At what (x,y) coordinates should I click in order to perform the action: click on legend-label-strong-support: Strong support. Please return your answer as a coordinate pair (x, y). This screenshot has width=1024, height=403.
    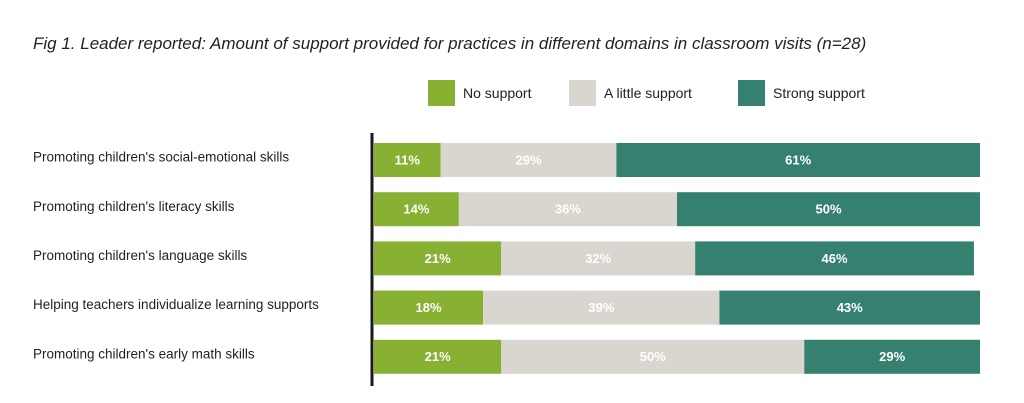
    Looking at the image, I should click on (819, 93).